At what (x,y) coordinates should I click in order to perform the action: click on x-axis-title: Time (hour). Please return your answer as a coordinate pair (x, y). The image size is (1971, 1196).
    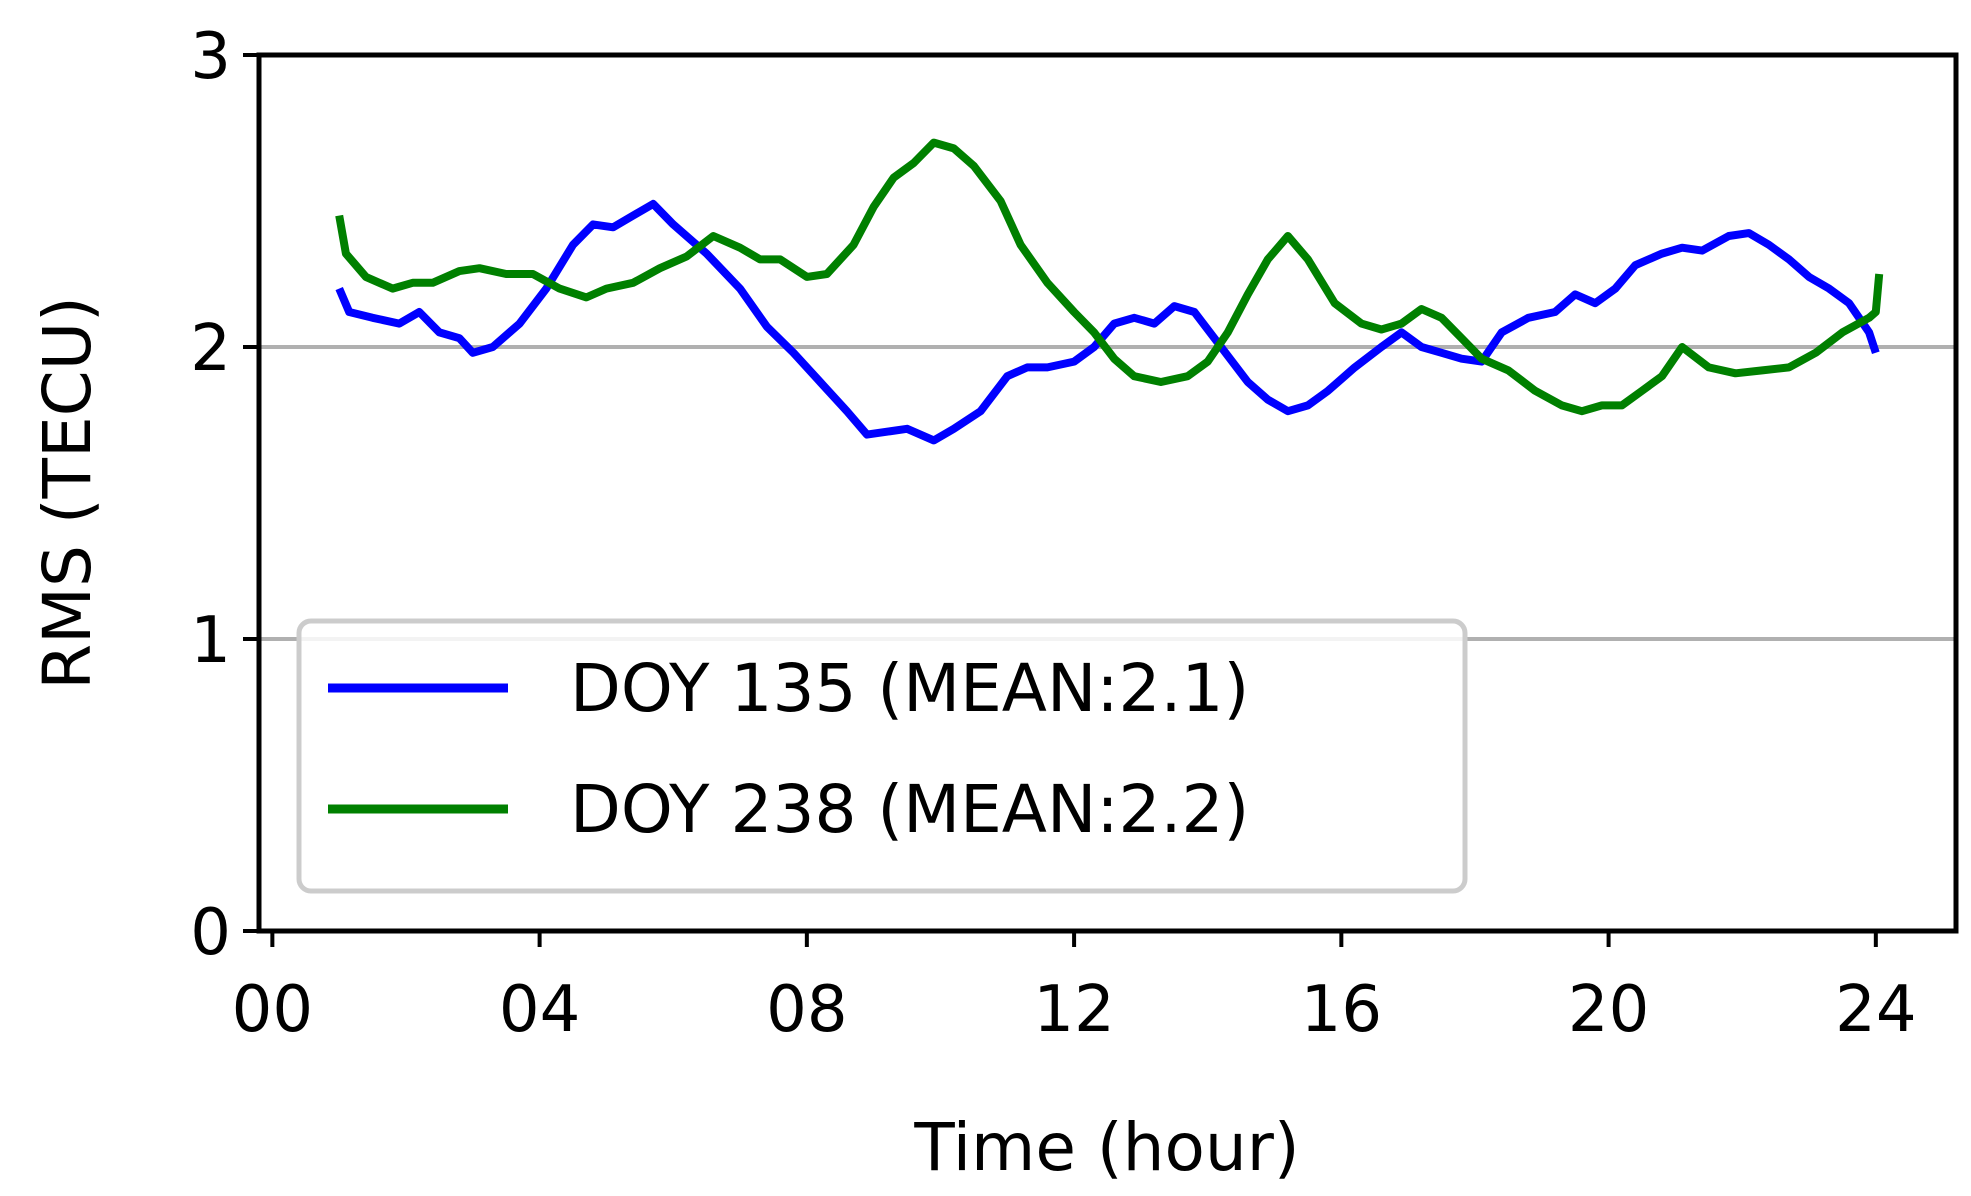
    Looking at the image, I should click on (1106, 1147).